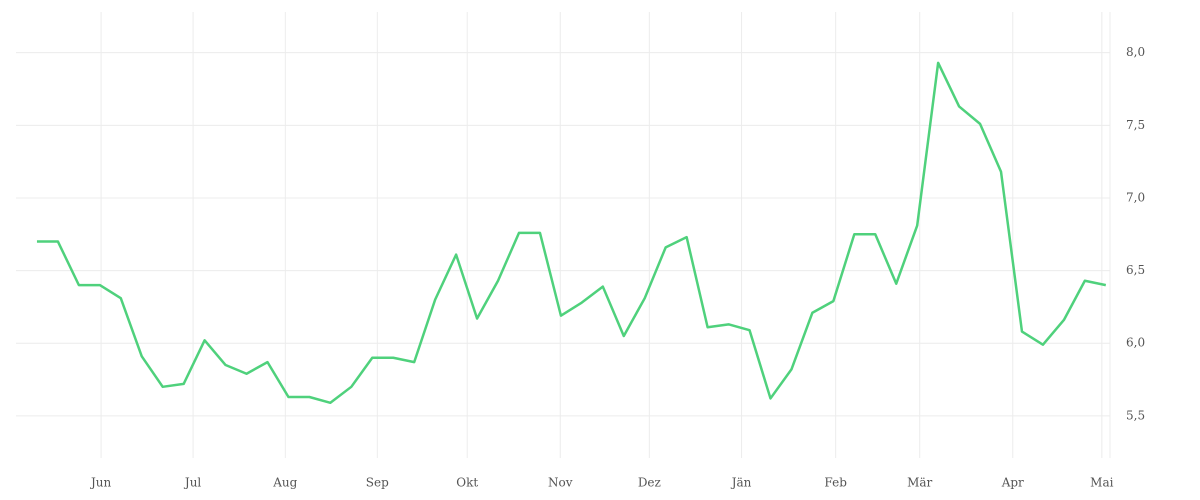 The height and width of the screenshot is (500, 1200). Describe the element at coordinates (741, 483) in the screenshot. I see `x-tick-label: Jän` at that location.